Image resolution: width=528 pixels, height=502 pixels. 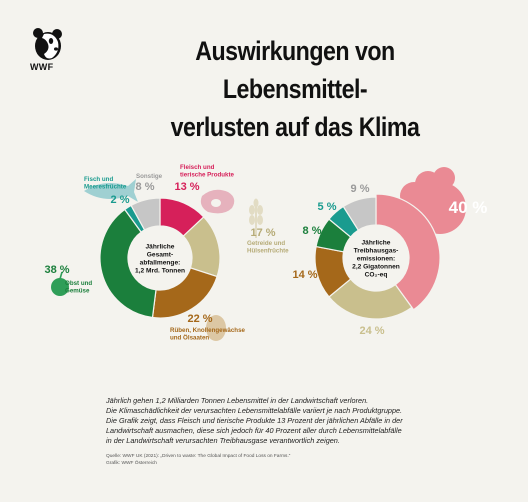 I want to click on logo-text: WWF, so click(x=42, y=67).